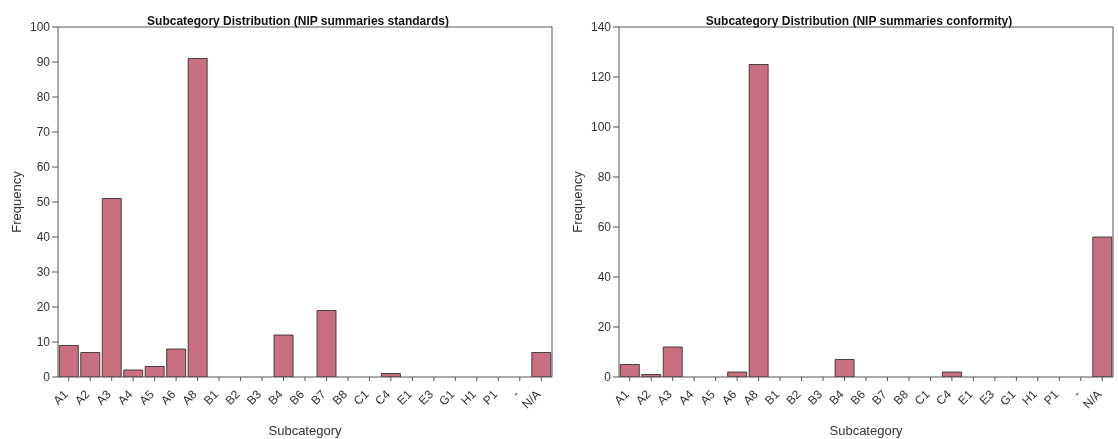  I want to click on y-tick-label: 120, so click(601, 77).